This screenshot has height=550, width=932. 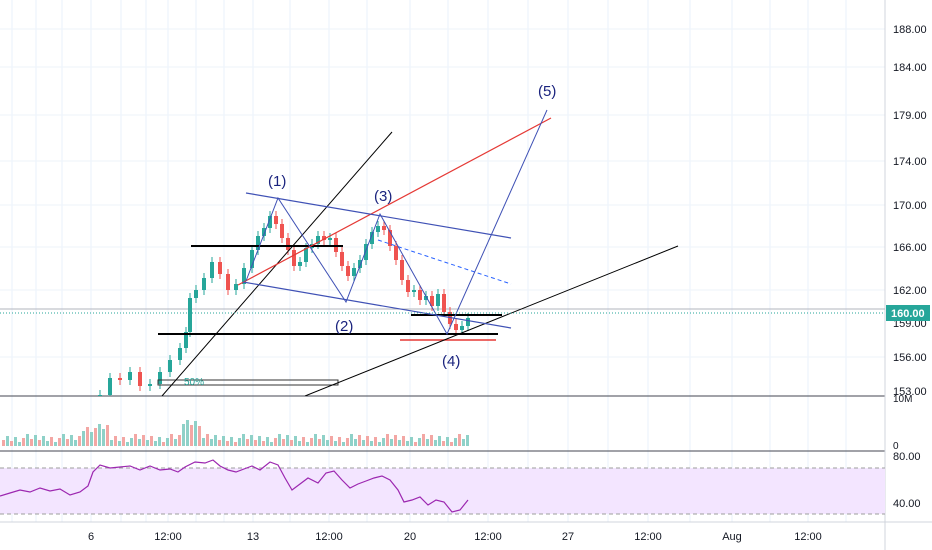 I want to click on volume-axis: 10M 0, so click(x=902, y=423).